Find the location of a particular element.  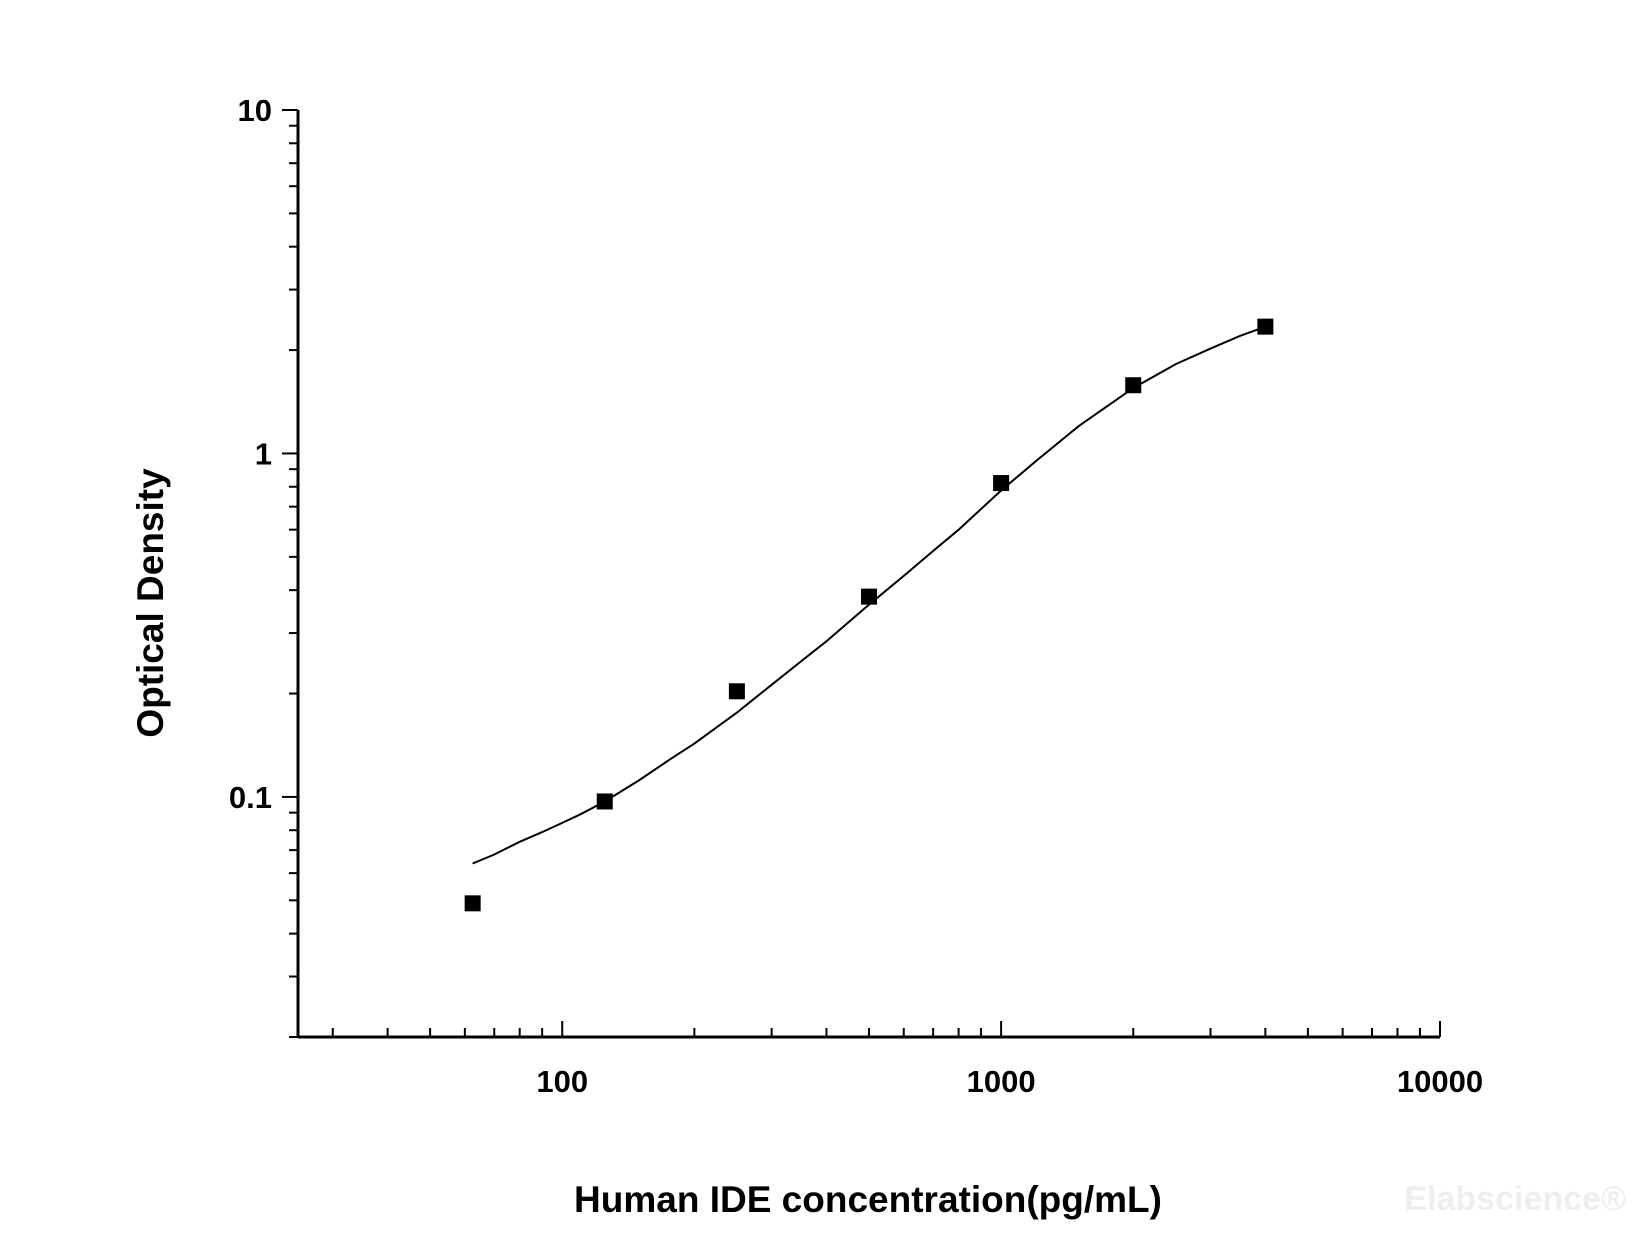

y-tick-label: 1 is located at coordinates (263, 453).